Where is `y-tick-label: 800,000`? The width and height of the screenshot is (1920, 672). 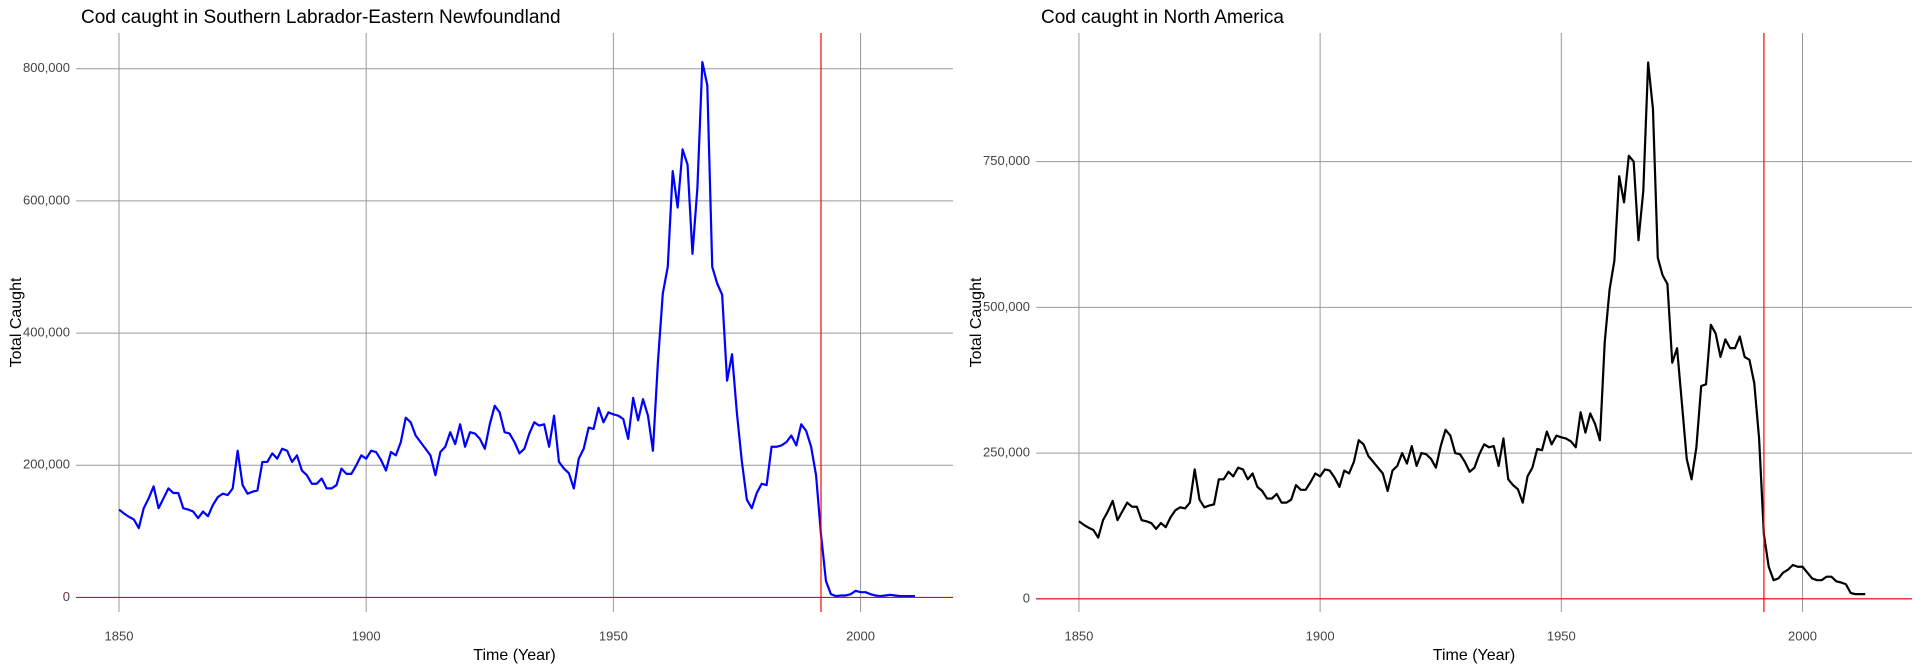
y-tick-label: 800,000 is located at coordinates (46, 67).